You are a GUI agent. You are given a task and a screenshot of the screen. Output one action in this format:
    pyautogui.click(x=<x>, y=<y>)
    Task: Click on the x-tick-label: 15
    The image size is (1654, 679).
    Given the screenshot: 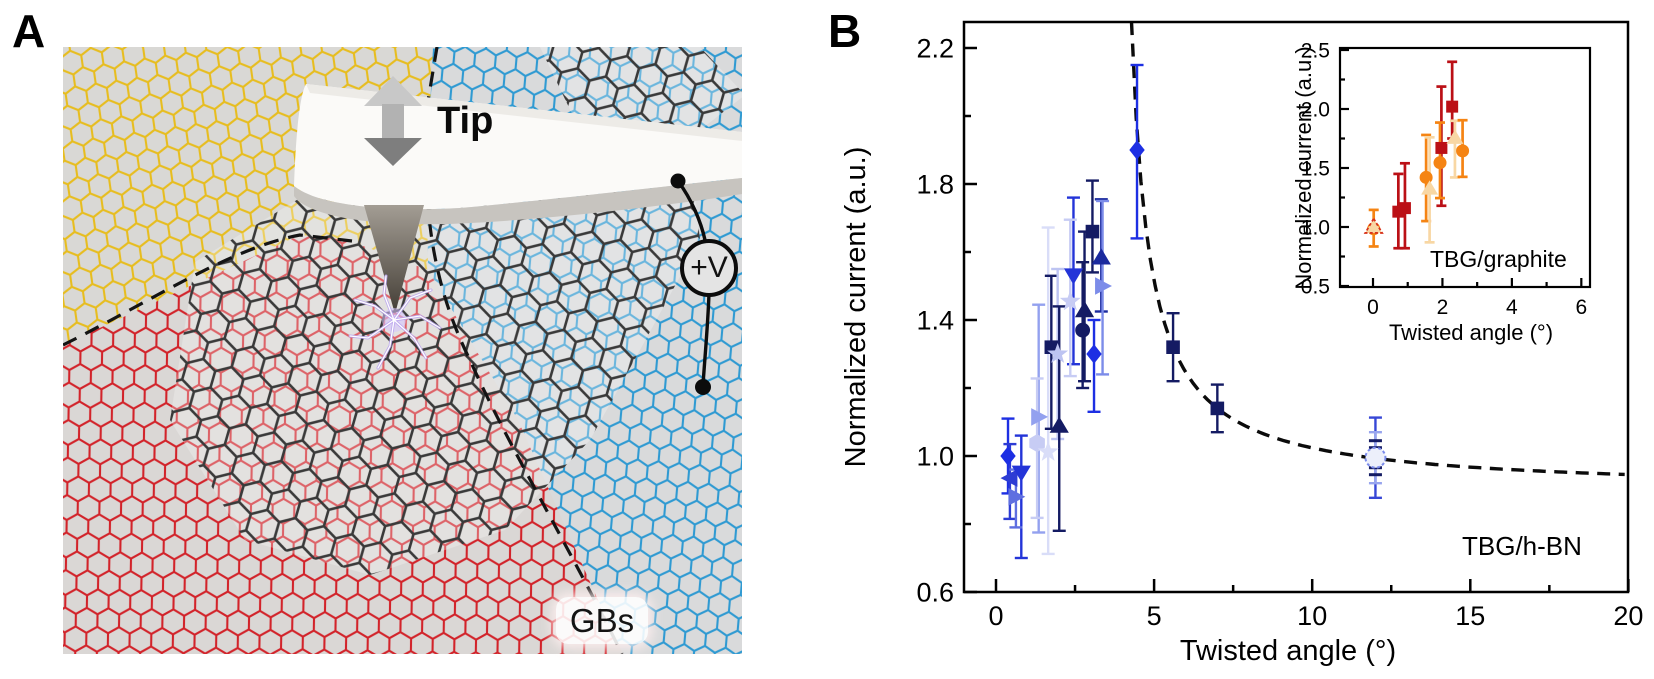 What is the action you would take?
    pyautogui.click(x=1470, y=616)
    